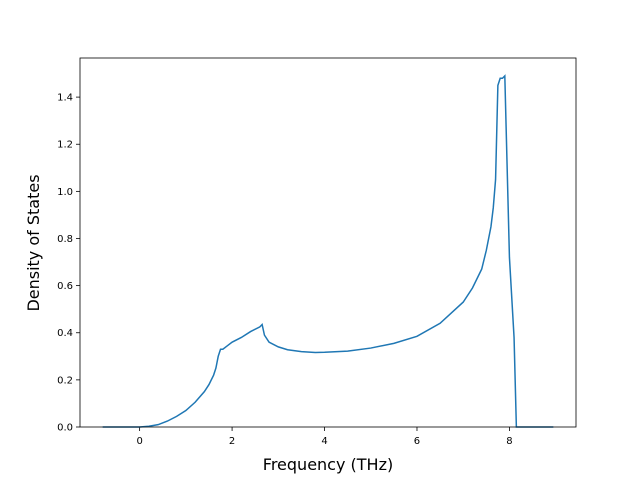  I want to click on x-axis-label: Frequency (THz), so click(328, 464).